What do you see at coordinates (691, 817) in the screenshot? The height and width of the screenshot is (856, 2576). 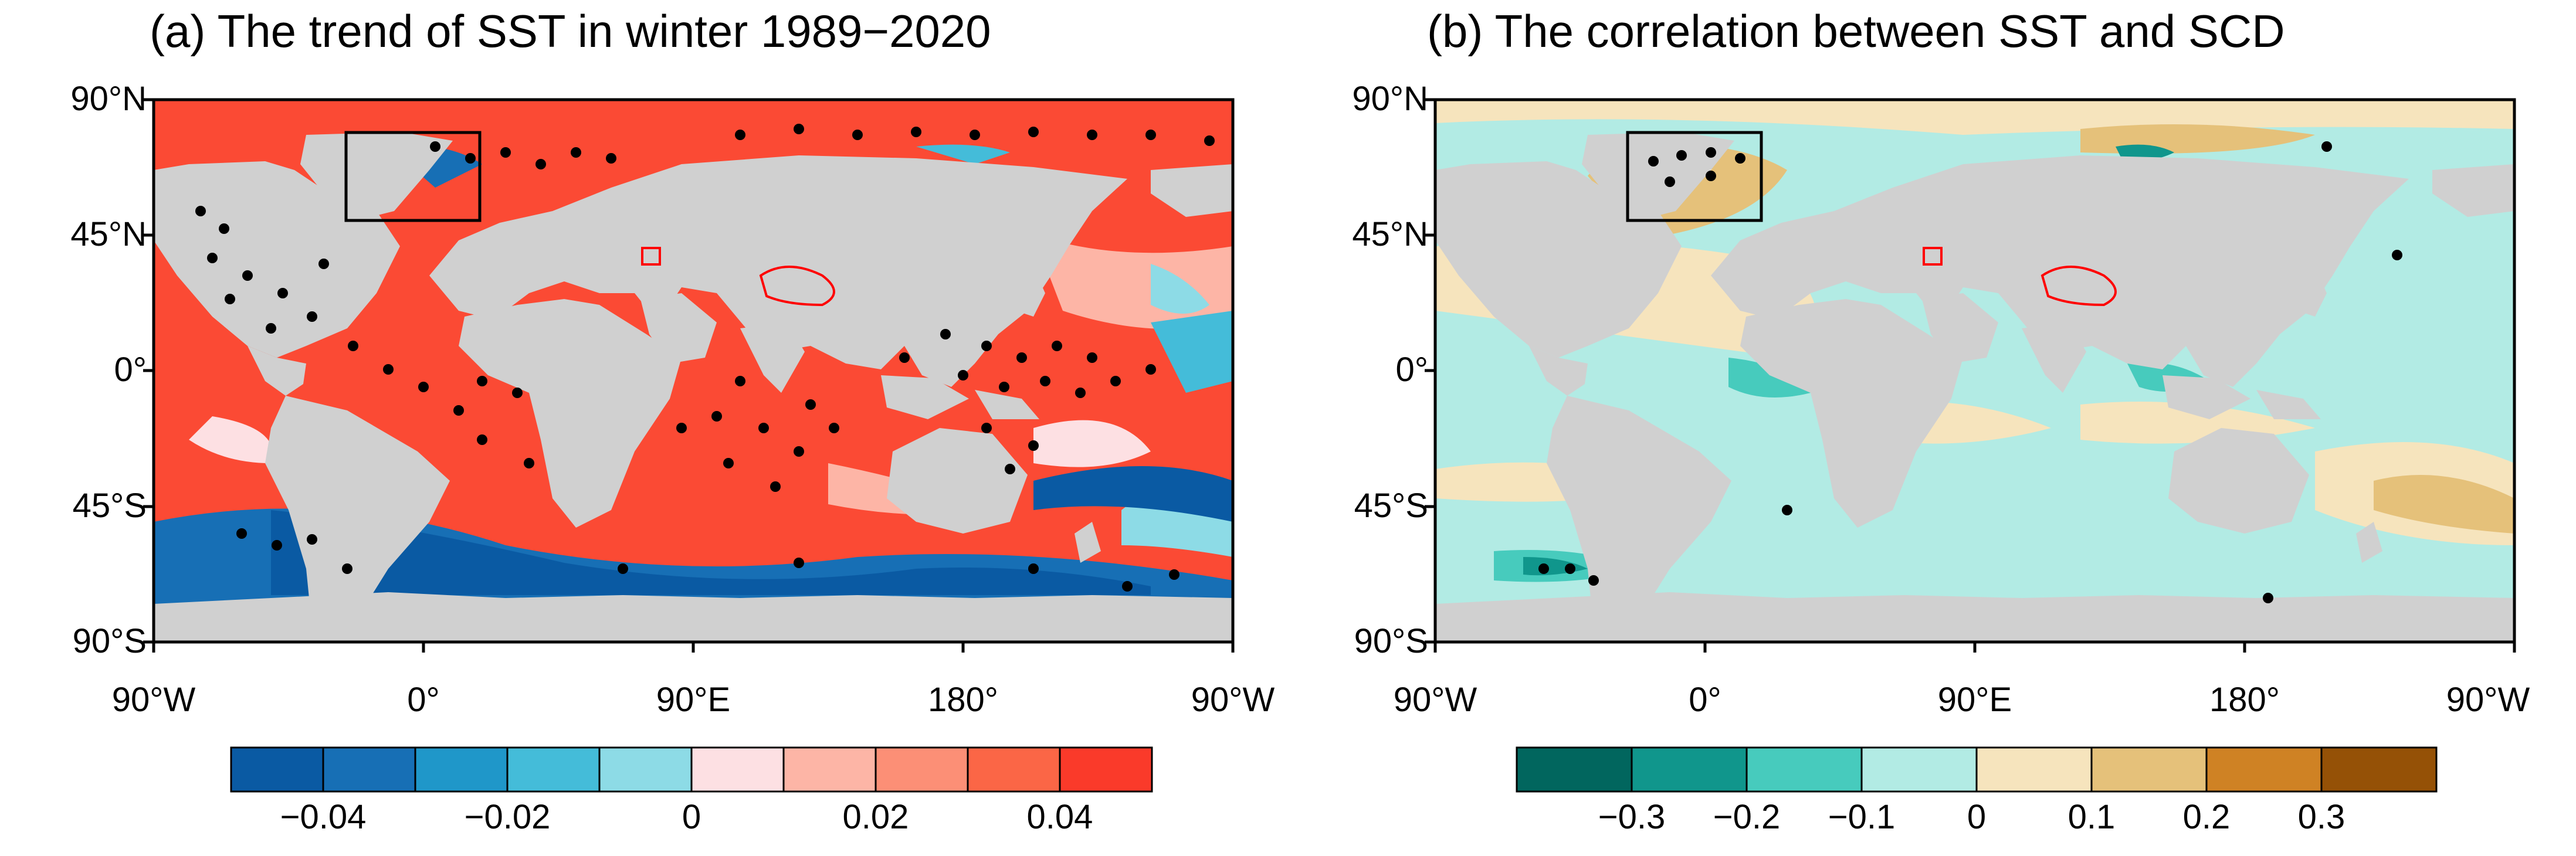 I see `cbar-a-tick: 0` at bounding box center [691, 817].